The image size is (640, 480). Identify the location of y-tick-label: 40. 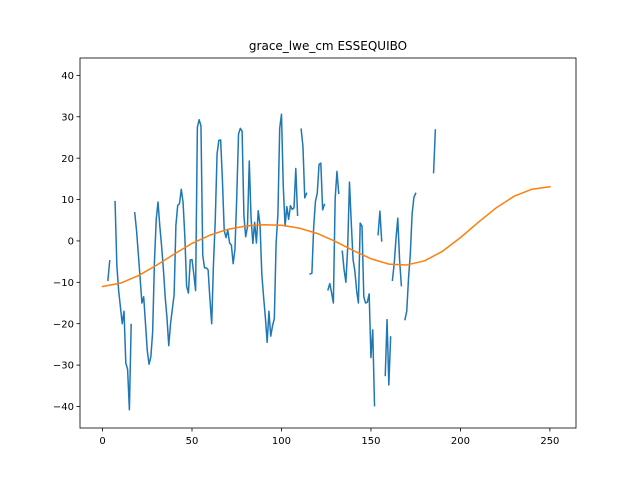
(67, 76).